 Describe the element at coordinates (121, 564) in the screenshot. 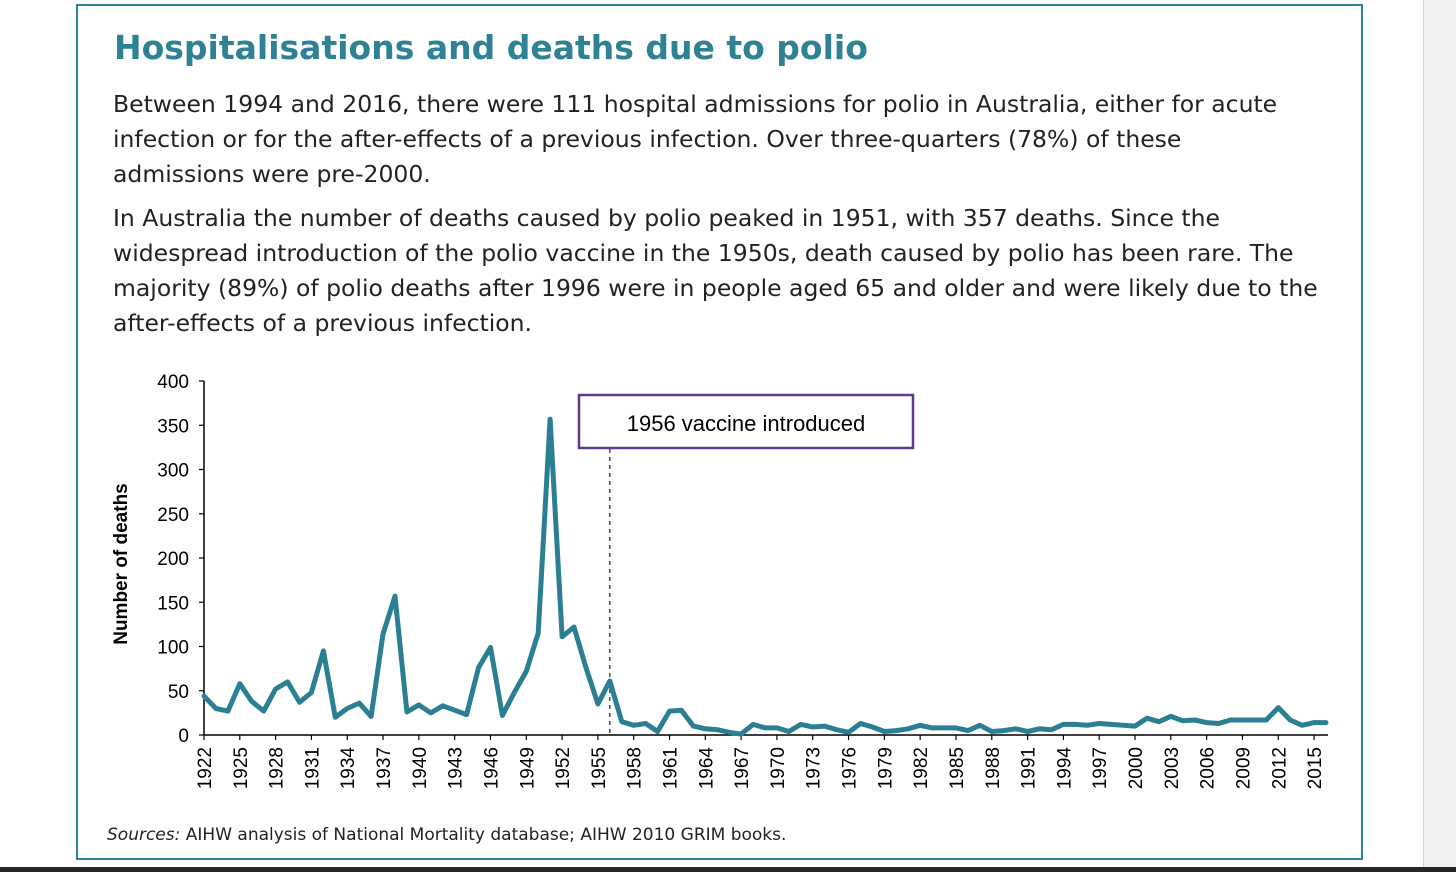

I see `y-axis-label: Number of deaths` at that location.